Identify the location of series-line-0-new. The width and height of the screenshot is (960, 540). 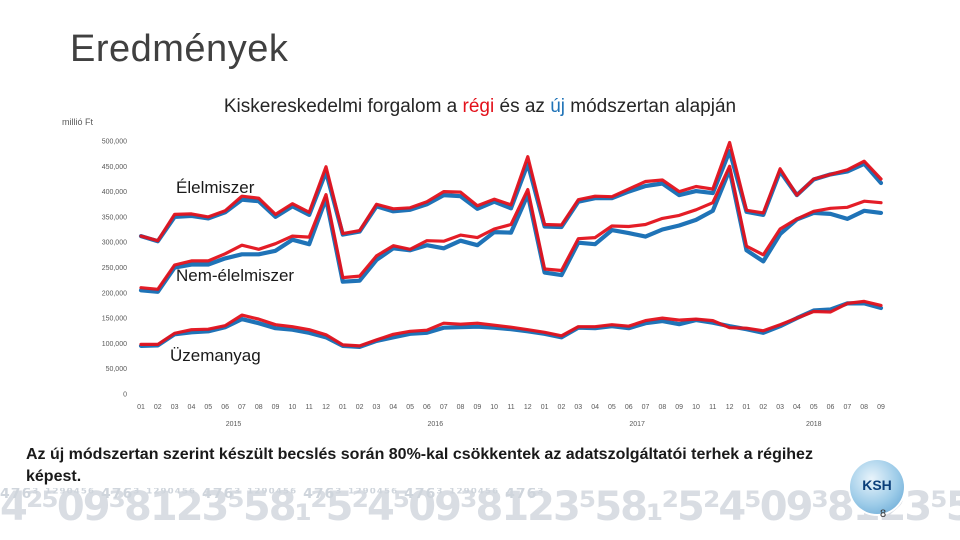
(511, 196).